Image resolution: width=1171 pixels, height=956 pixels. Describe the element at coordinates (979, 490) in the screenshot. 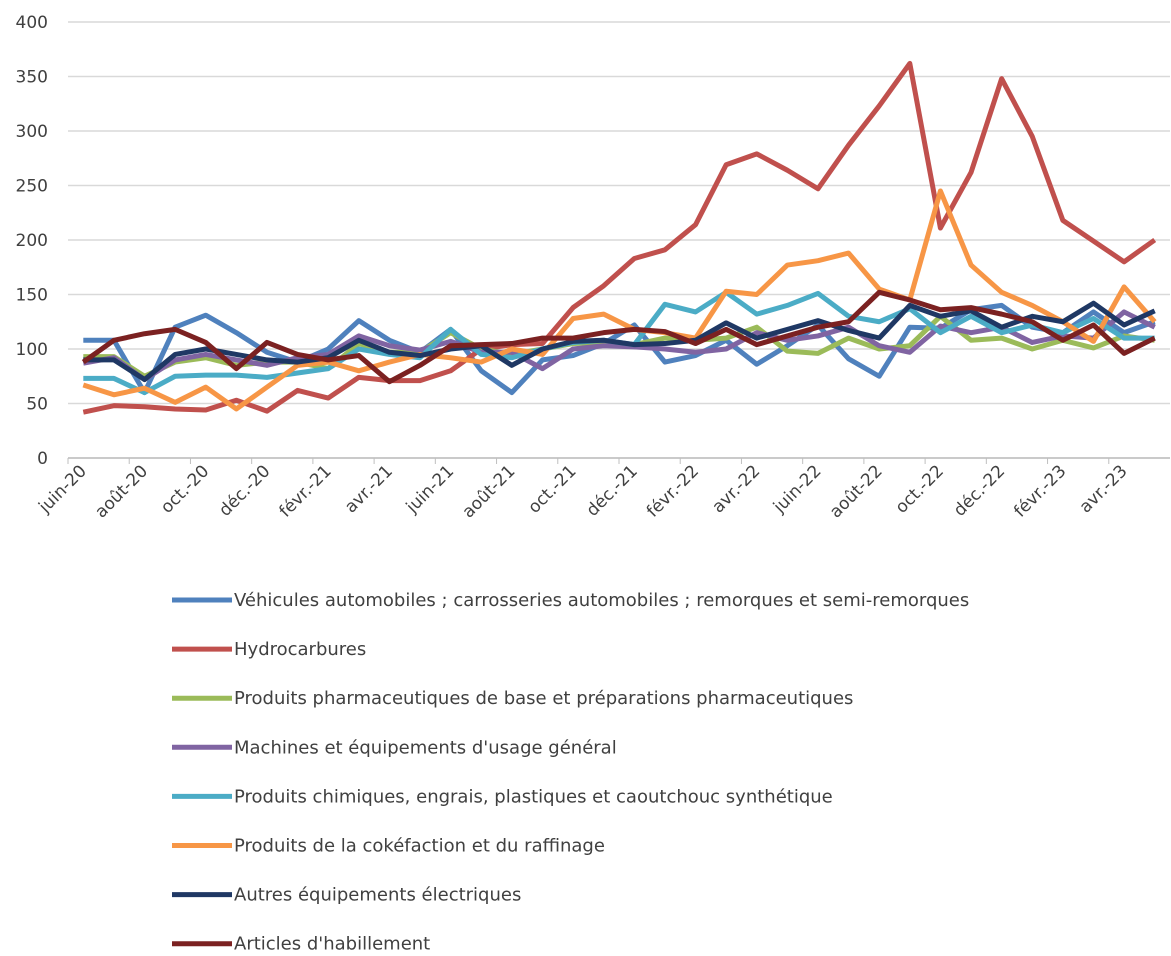

I see `x-tick-label: déc.-22` at that location.